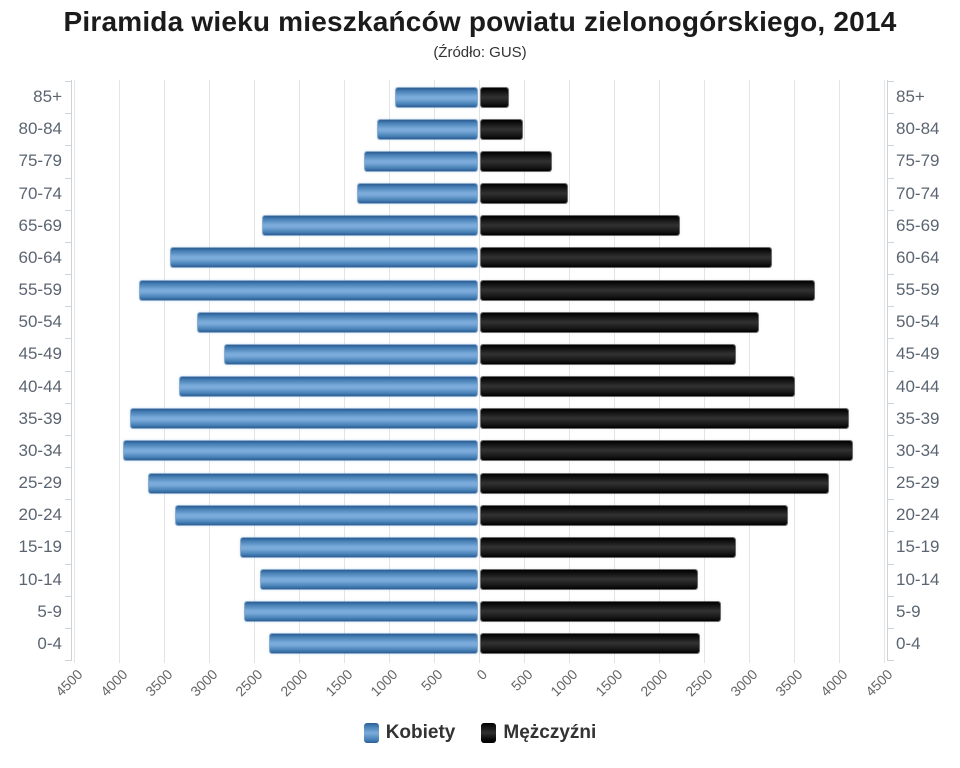 The image size is (960, 768). What do you see at coordinates (409, 733) in the screenshot?
I see `legend-item-kobiety: Kobiety` at bounding box center [409, 733].